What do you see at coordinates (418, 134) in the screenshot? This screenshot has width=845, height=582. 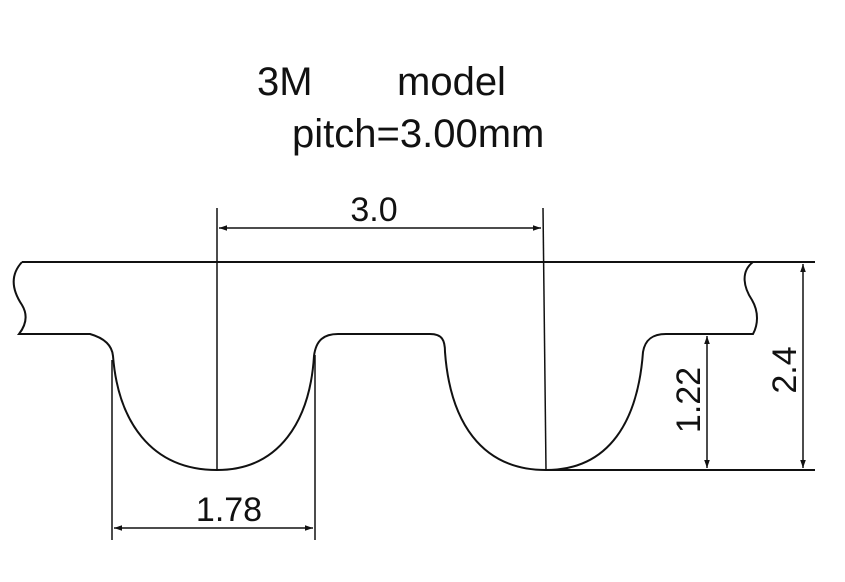 I see `pitch-label: pitch=3.00mm` at bounding box center [418, 134].